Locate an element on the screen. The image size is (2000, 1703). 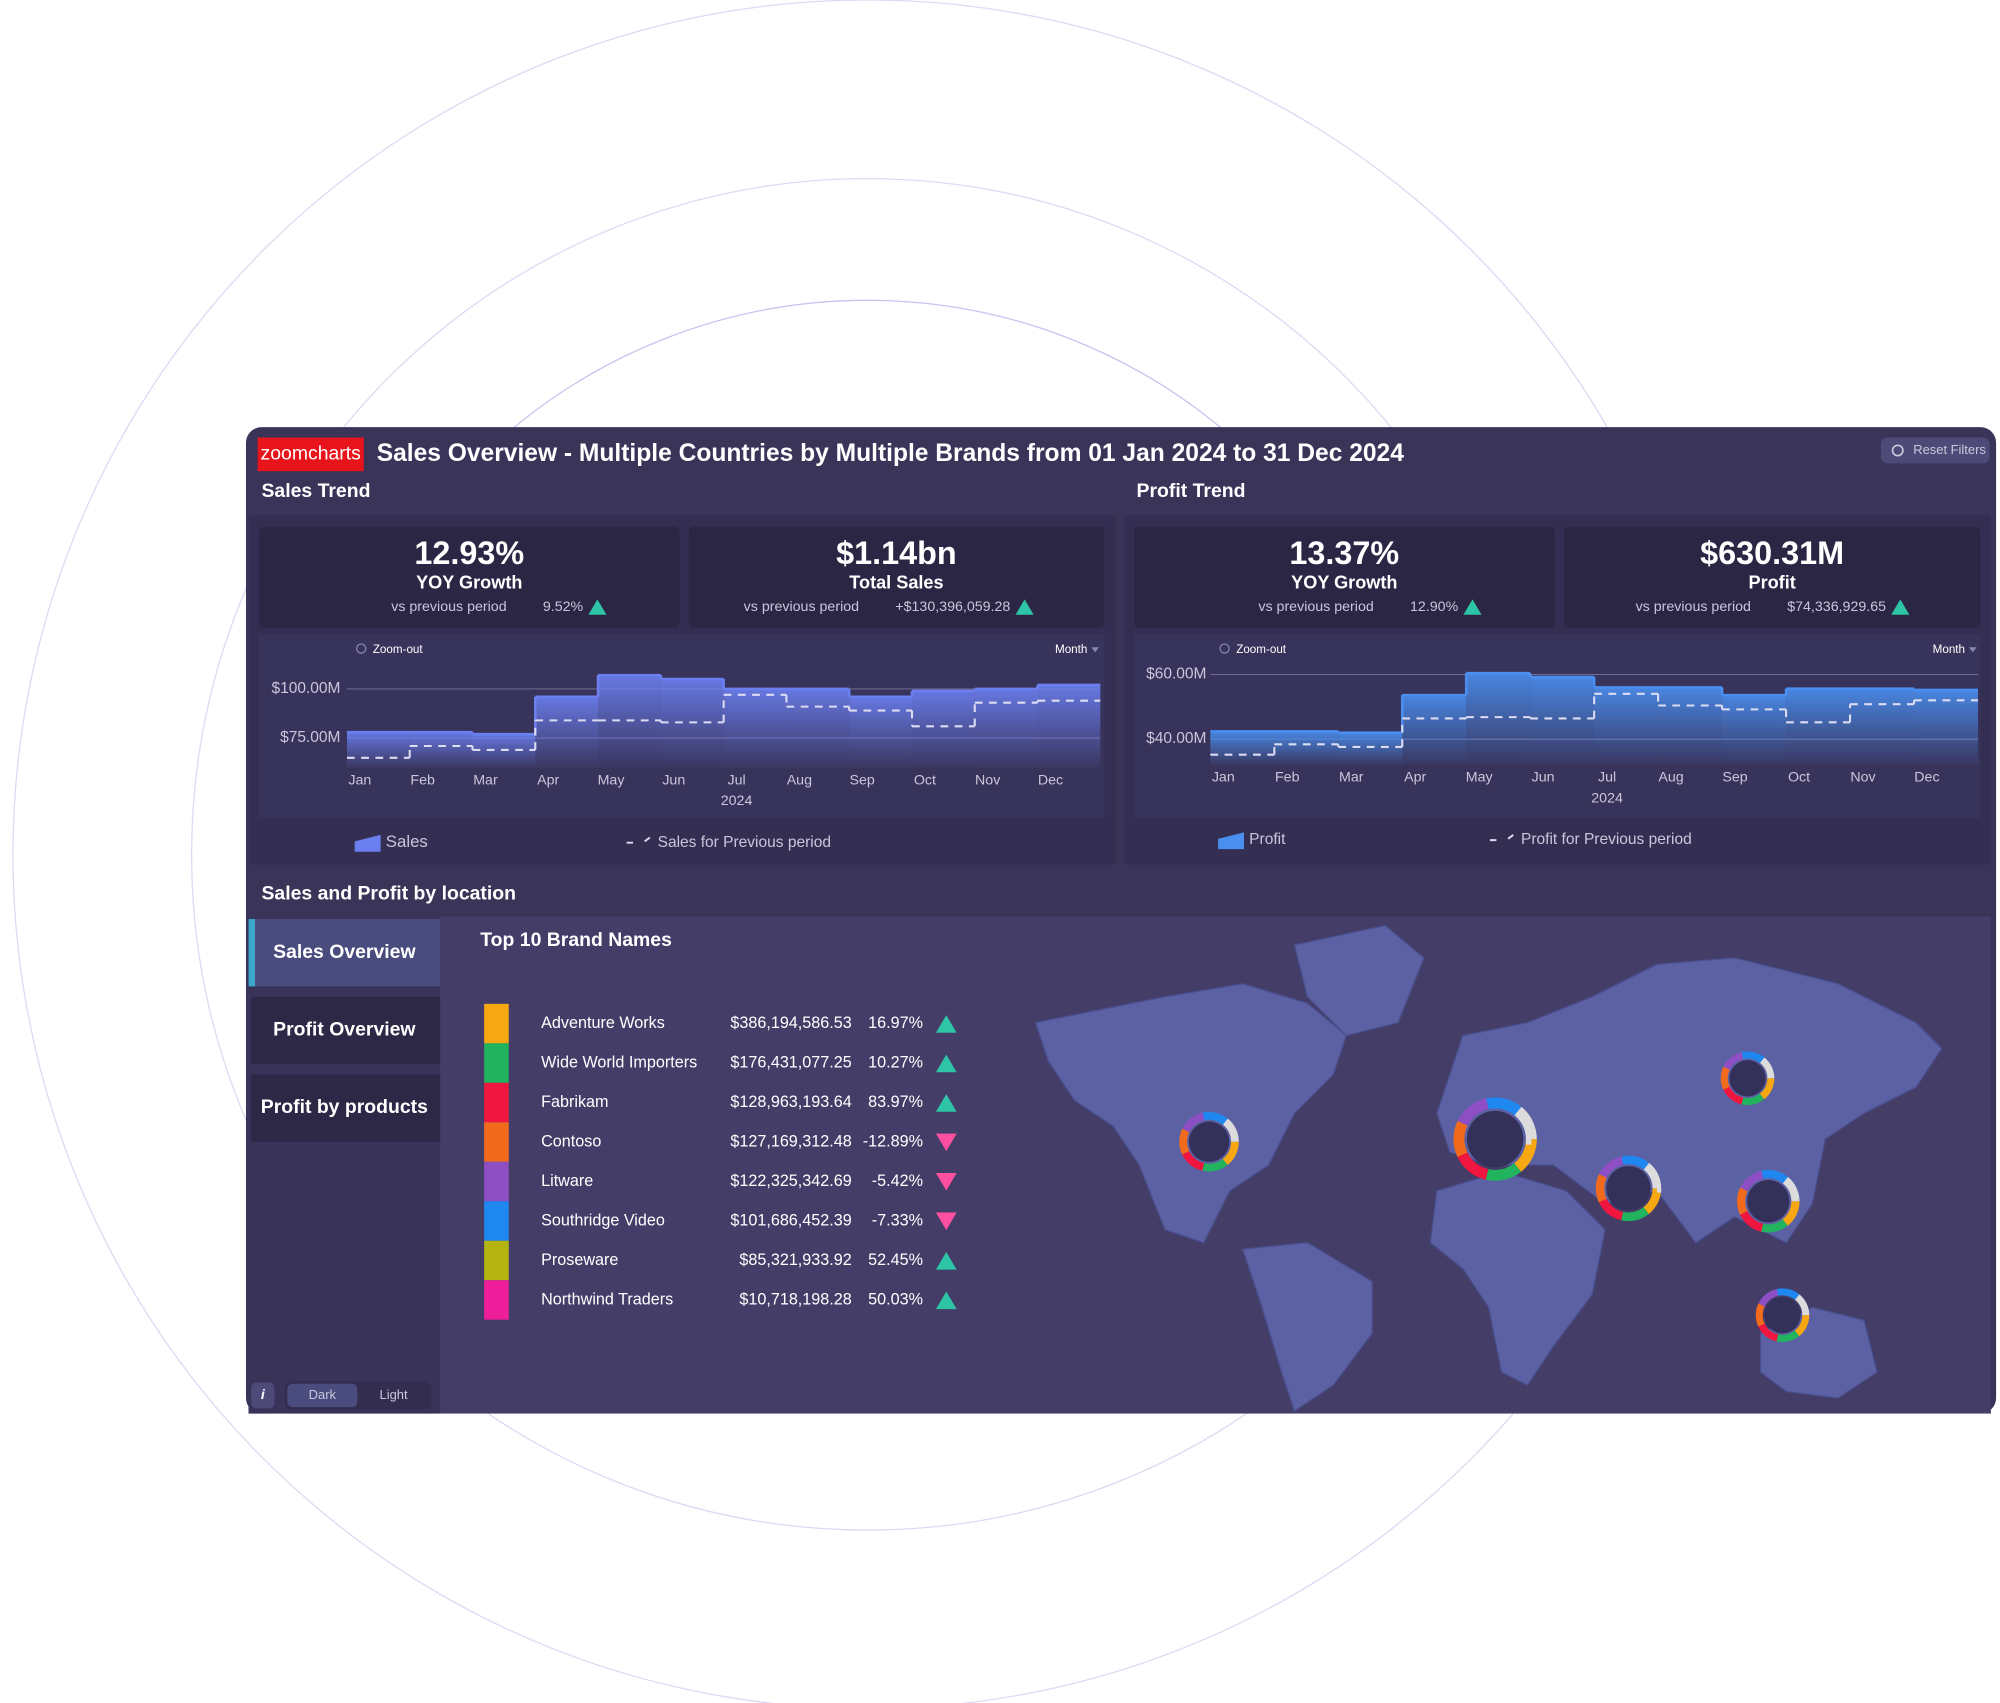
reset-label: Reset Filters is located at coordinates (1949, 449).